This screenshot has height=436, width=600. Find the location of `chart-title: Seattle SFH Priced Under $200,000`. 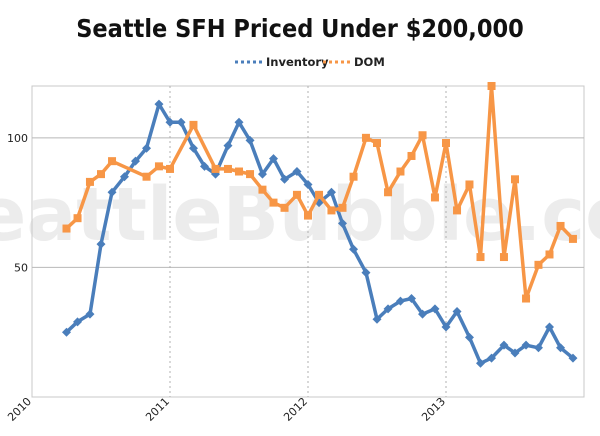

chart-title: Seattle SFH Priced Under $200,000 is located at coordinates (300, 28).